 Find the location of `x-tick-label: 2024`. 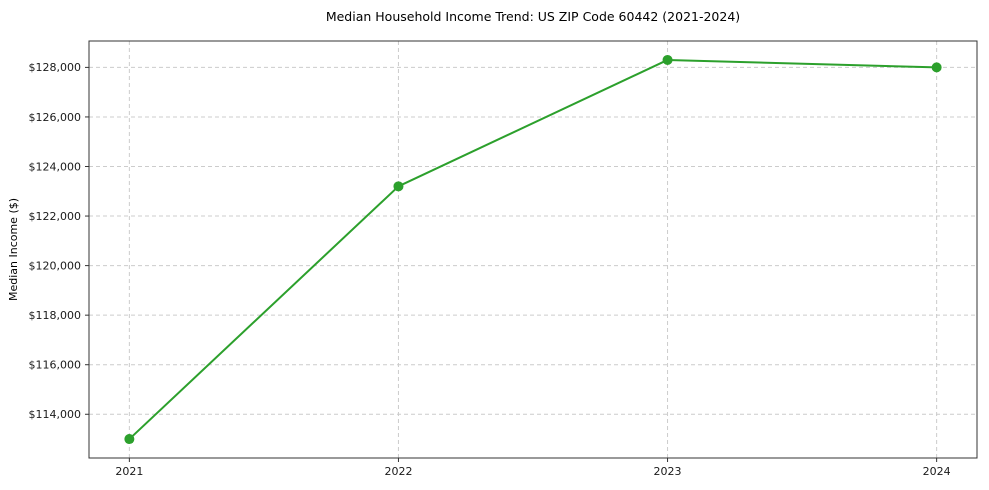

x-tick-label: 2024 is located at coordinates (937, 471).